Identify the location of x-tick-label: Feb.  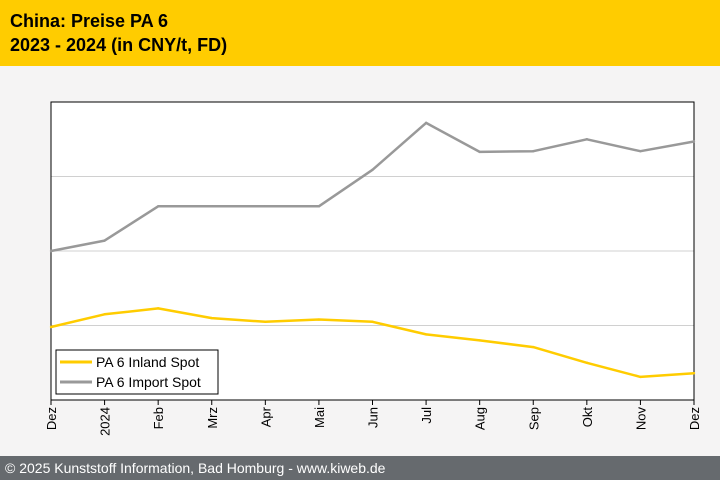
(158, 418).